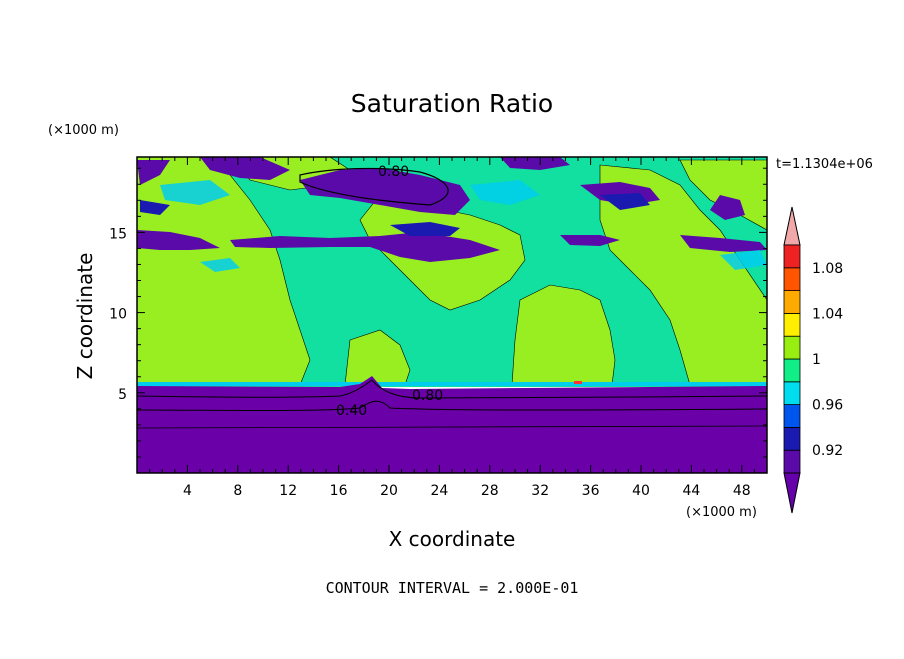 This screenshot has height=659, width=904. What do you see at coordinates (122, 395) in the screenshot?
I see `y-tick-label: 5` at bounding box center [122, 395].